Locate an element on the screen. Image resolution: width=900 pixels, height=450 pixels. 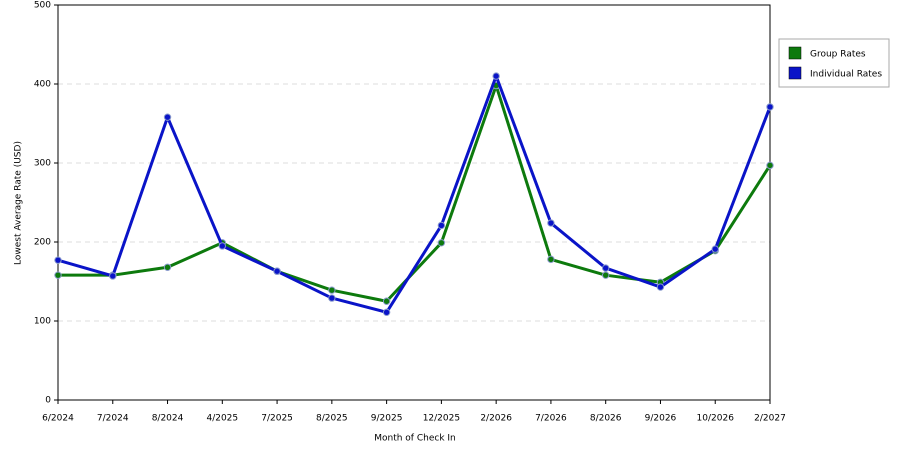
x-tick-label: 7/2026 is located at coordinates (551, 419).